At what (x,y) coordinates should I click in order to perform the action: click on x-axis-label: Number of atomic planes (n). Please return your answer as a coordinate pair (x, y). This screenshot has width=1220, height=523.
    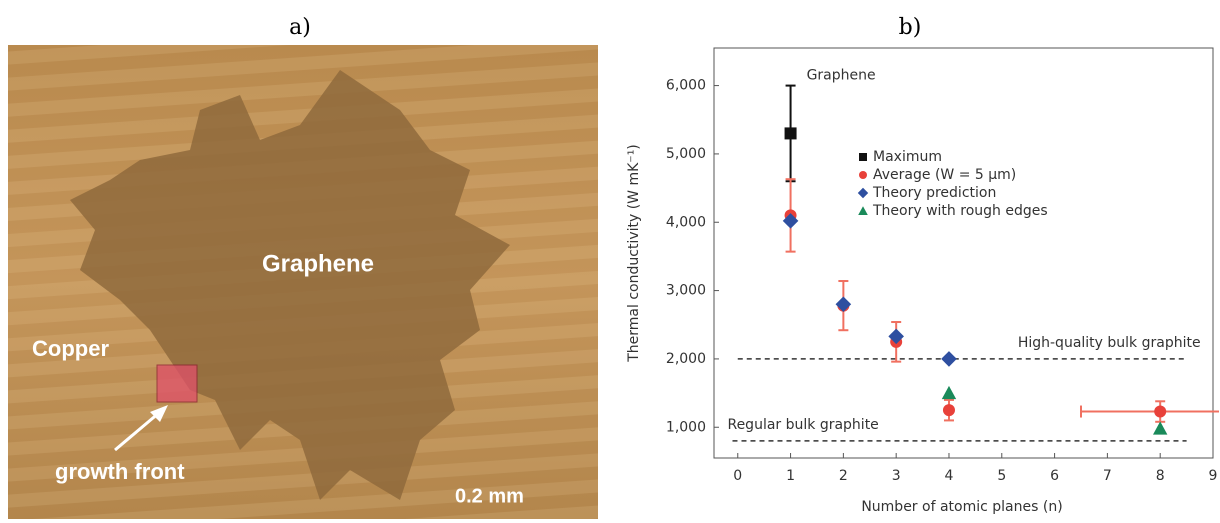
    Looking at the image, I should click on (961, 507).